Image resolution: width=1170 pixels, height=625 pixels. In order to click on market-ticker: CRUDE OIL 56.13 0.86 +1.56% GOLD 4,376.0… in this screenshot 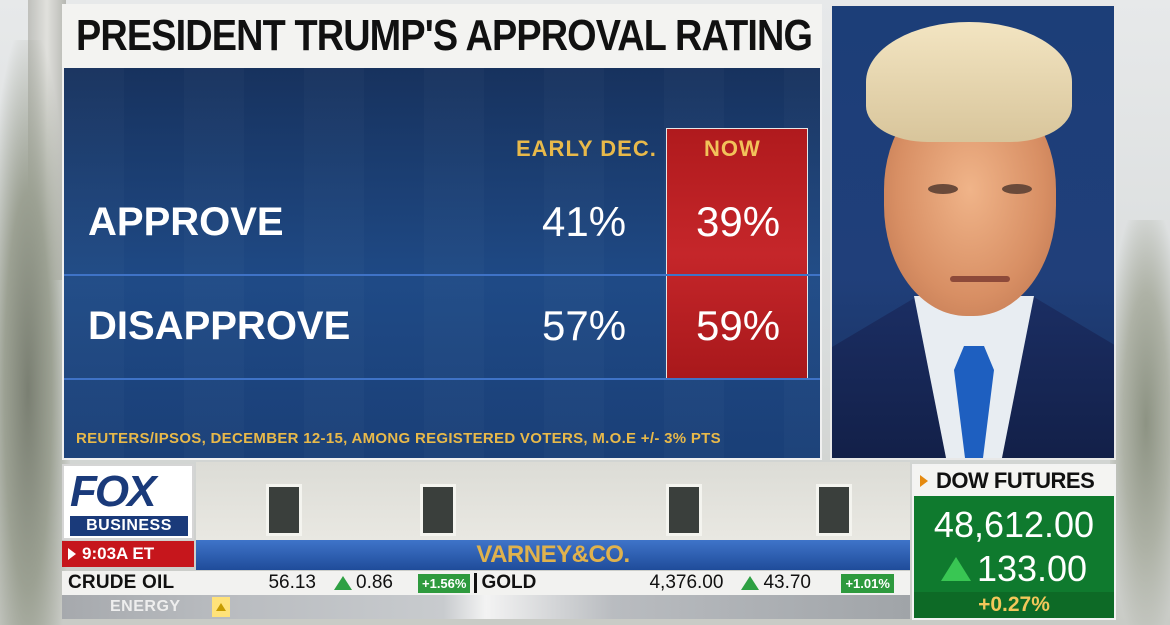, I will do `click(486, 583)`.